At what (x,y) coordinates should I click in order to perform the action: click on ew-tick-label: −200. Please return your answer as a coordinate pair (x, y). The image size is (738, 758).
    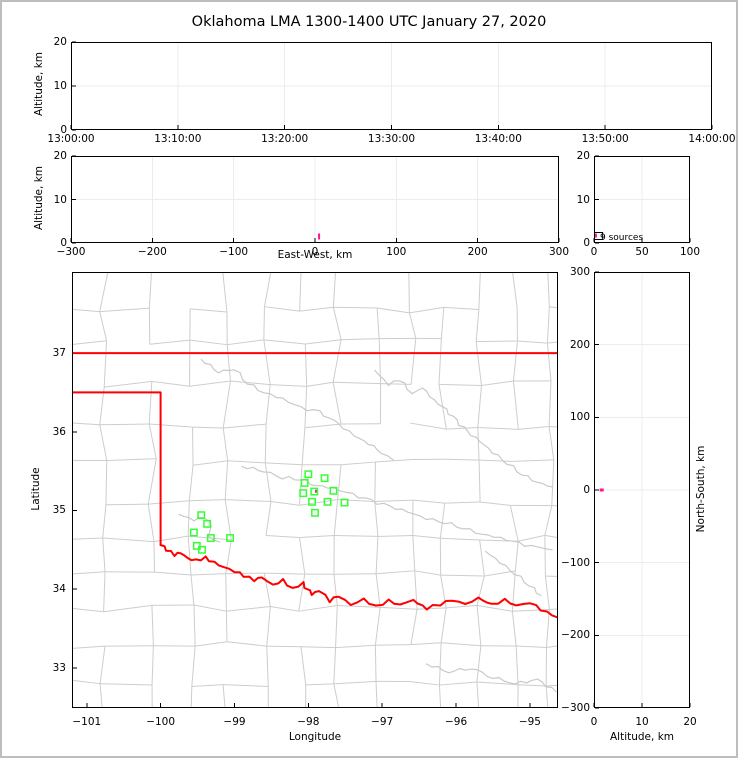
    Looking at the image, I should click on (152, 252).